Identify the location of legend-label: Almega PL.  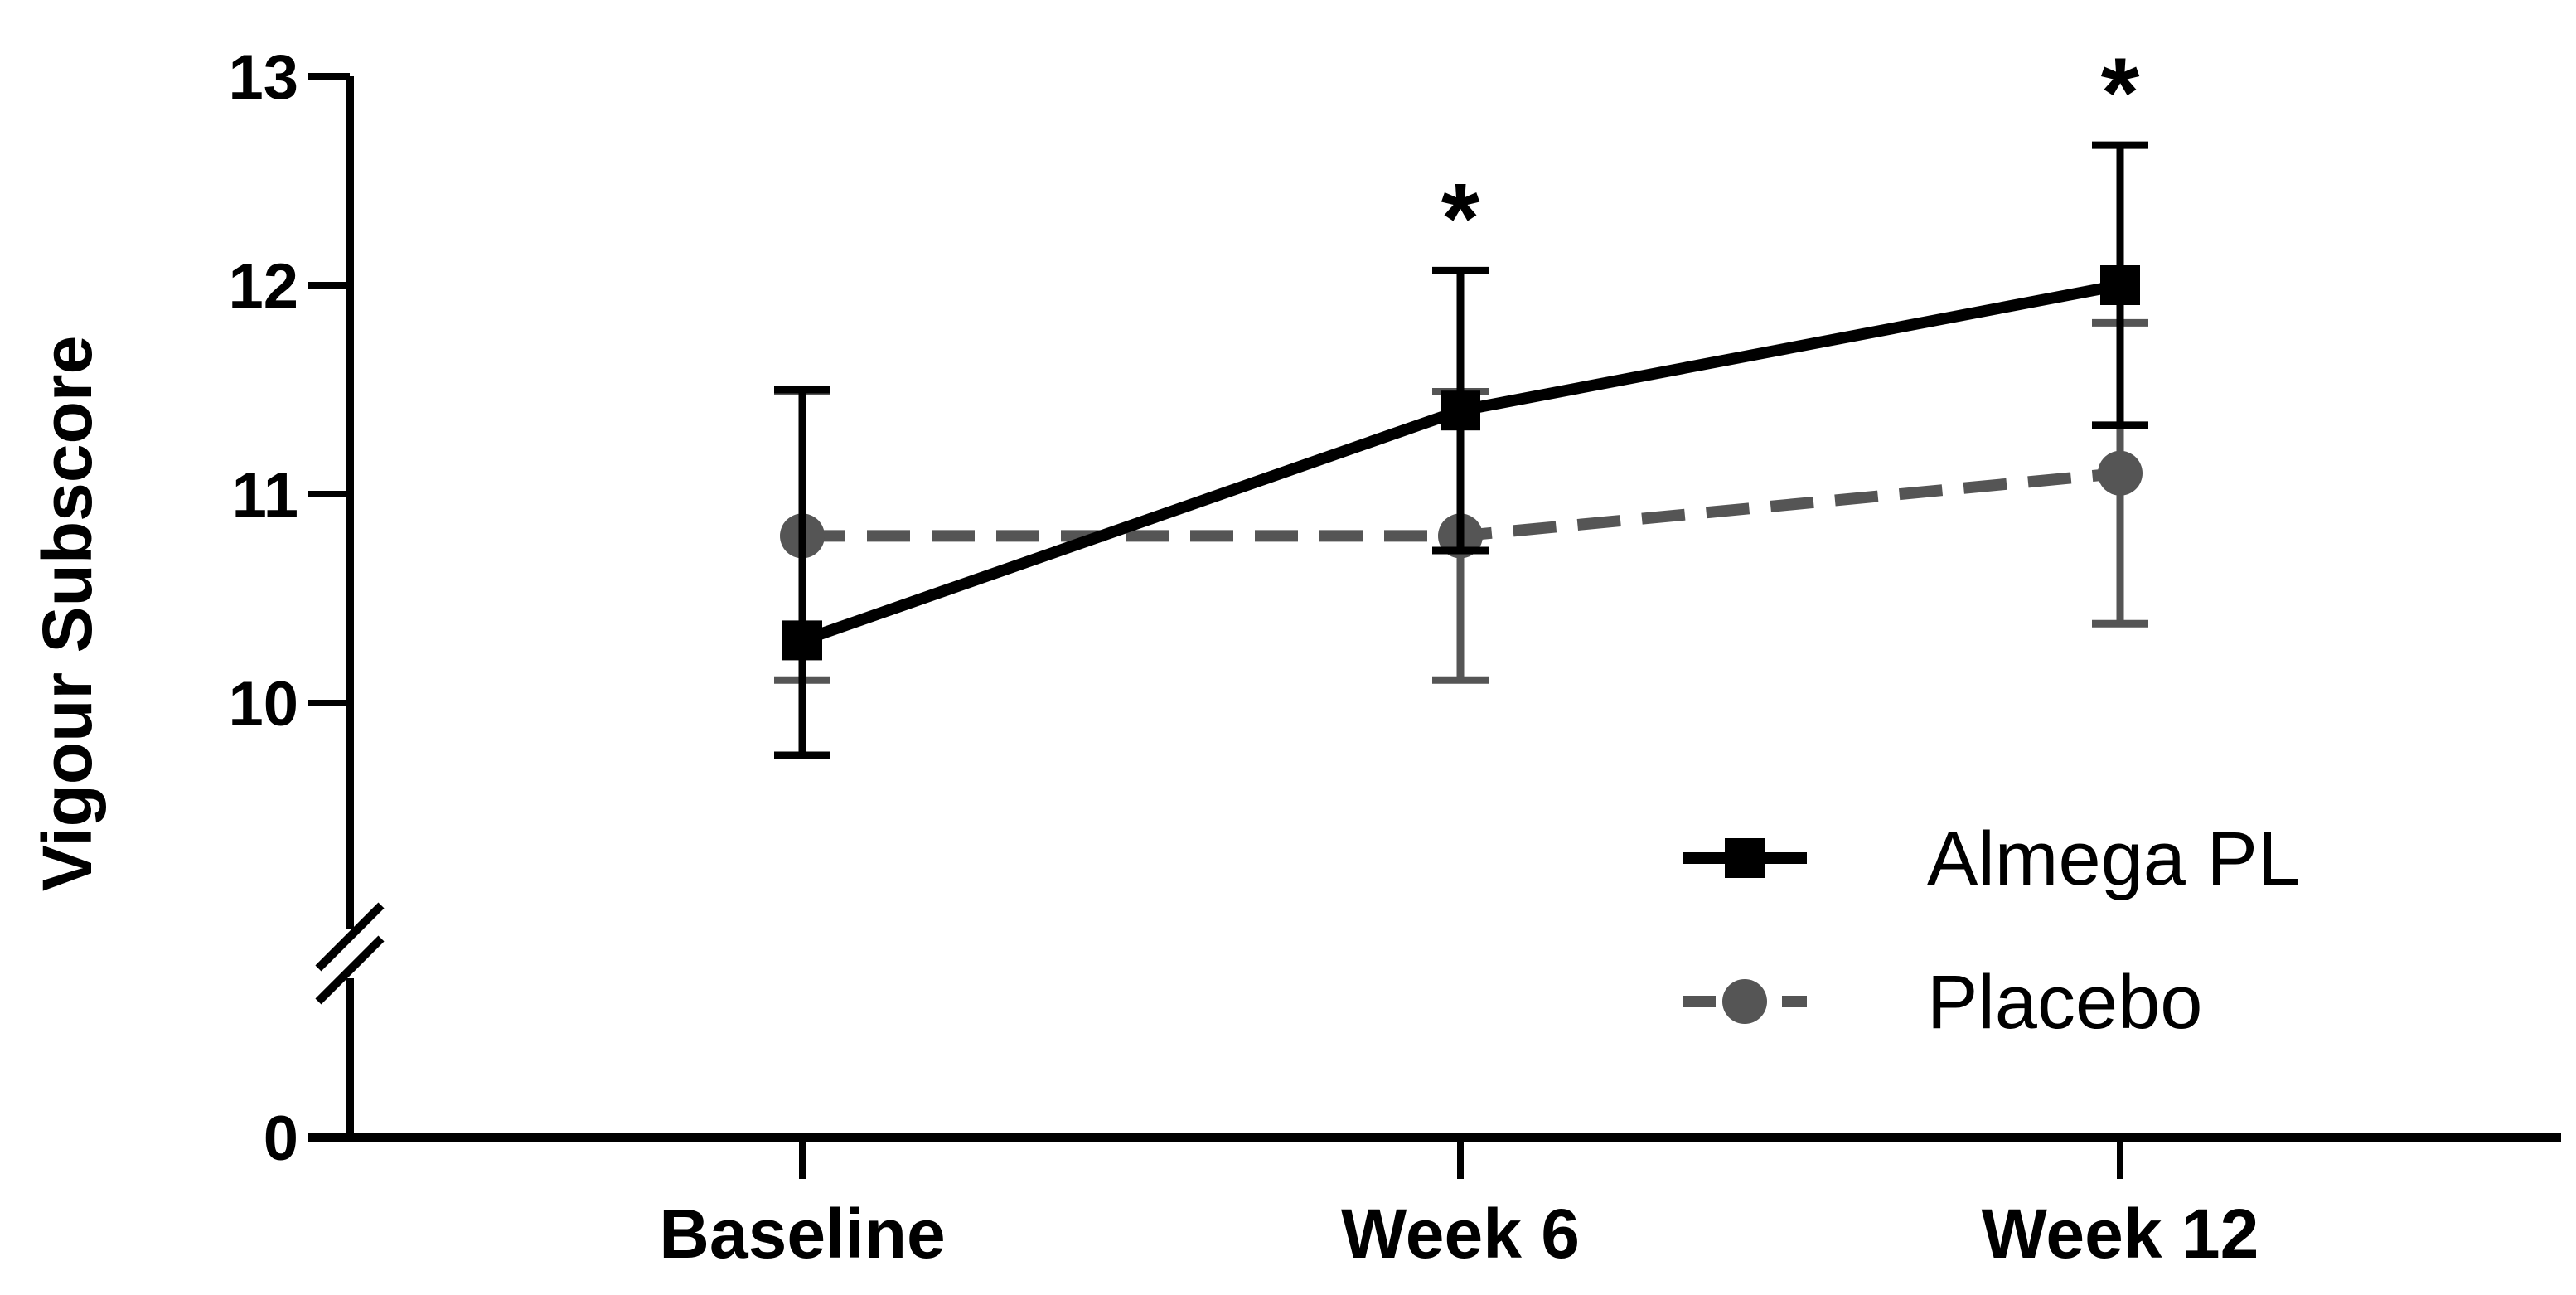
(2113, 859).